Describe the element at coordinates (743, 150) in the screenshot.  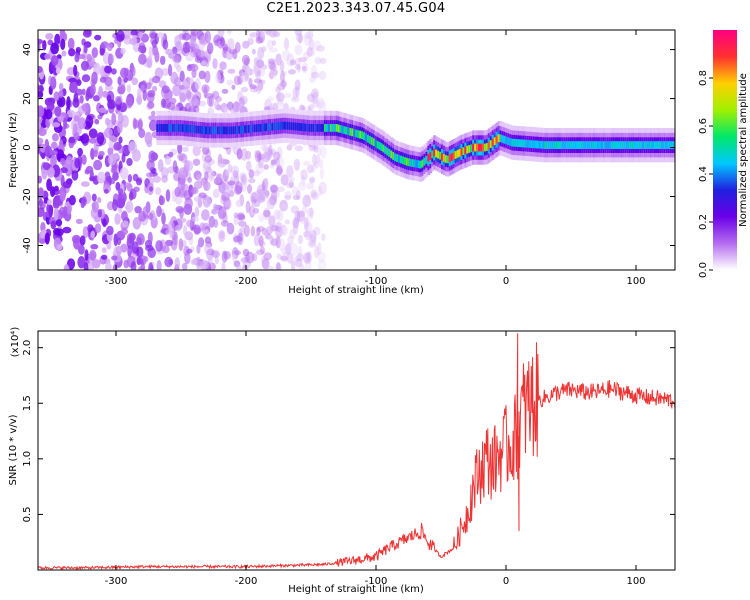
I see `colorbar-label: Normalized spectral amplitude` at that location.